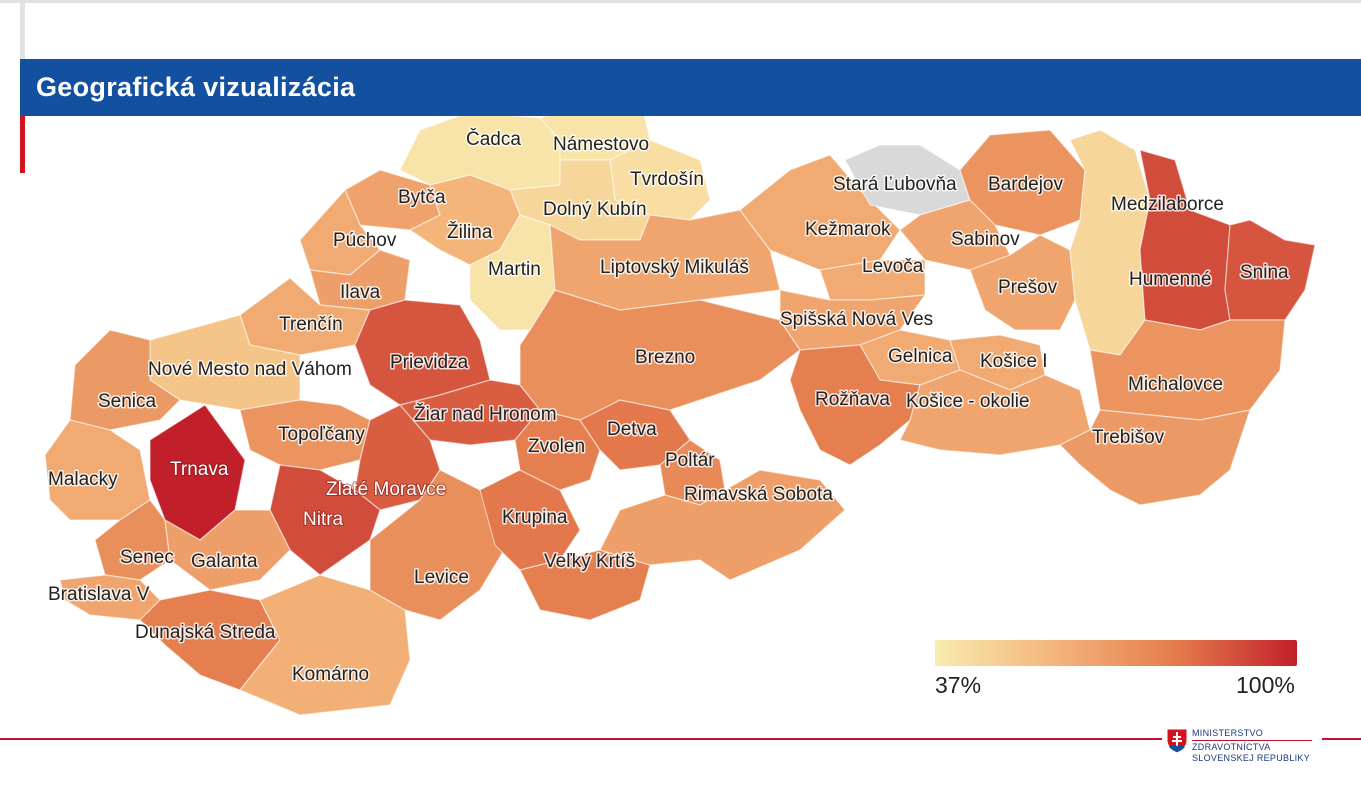 This screenshot has height=793, width=1361. What do you see at coordinates (667, 179) in the screenshot?
I see `district-label-tvrdosin: Tvrdošín` at bounding box center [667, 179].